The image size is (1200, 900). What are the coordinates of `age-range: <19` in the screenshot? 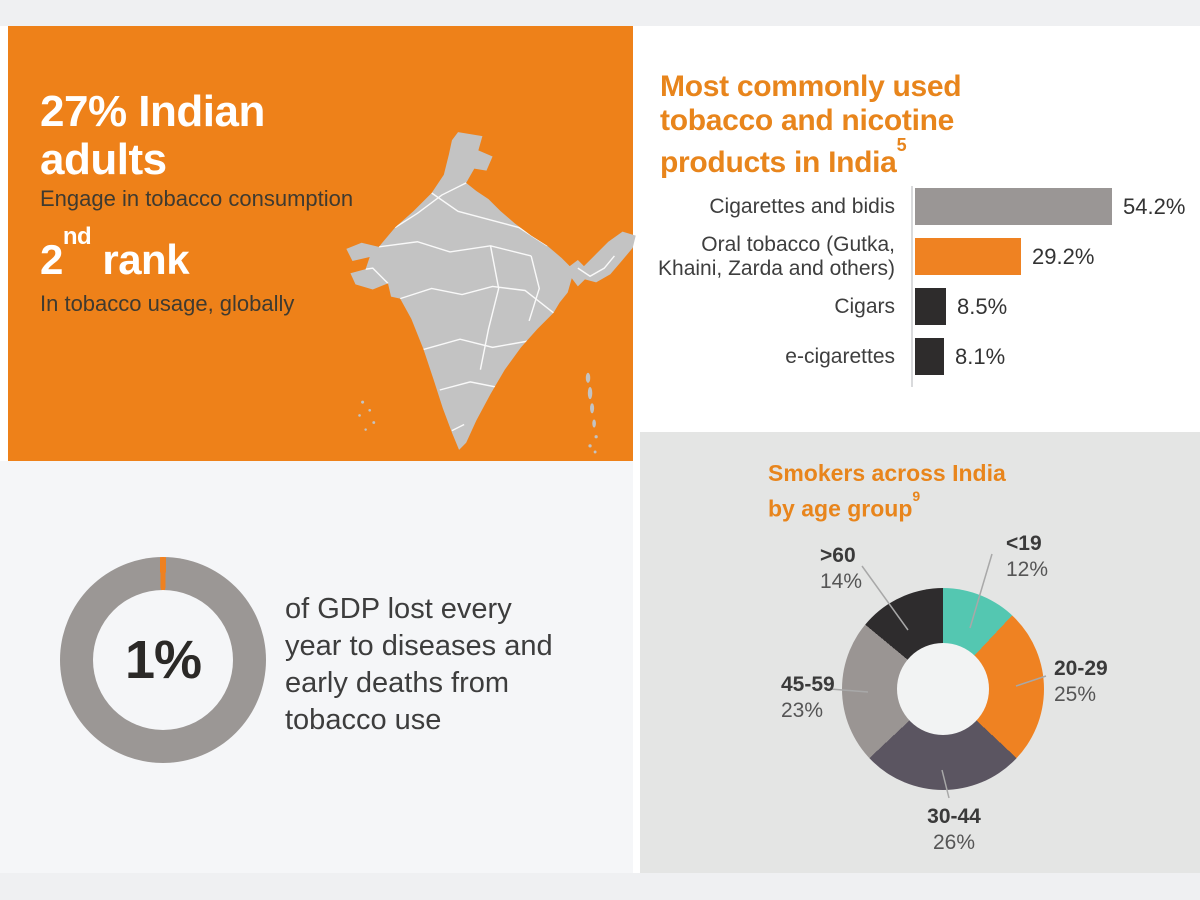 It's located at (1024, 543).